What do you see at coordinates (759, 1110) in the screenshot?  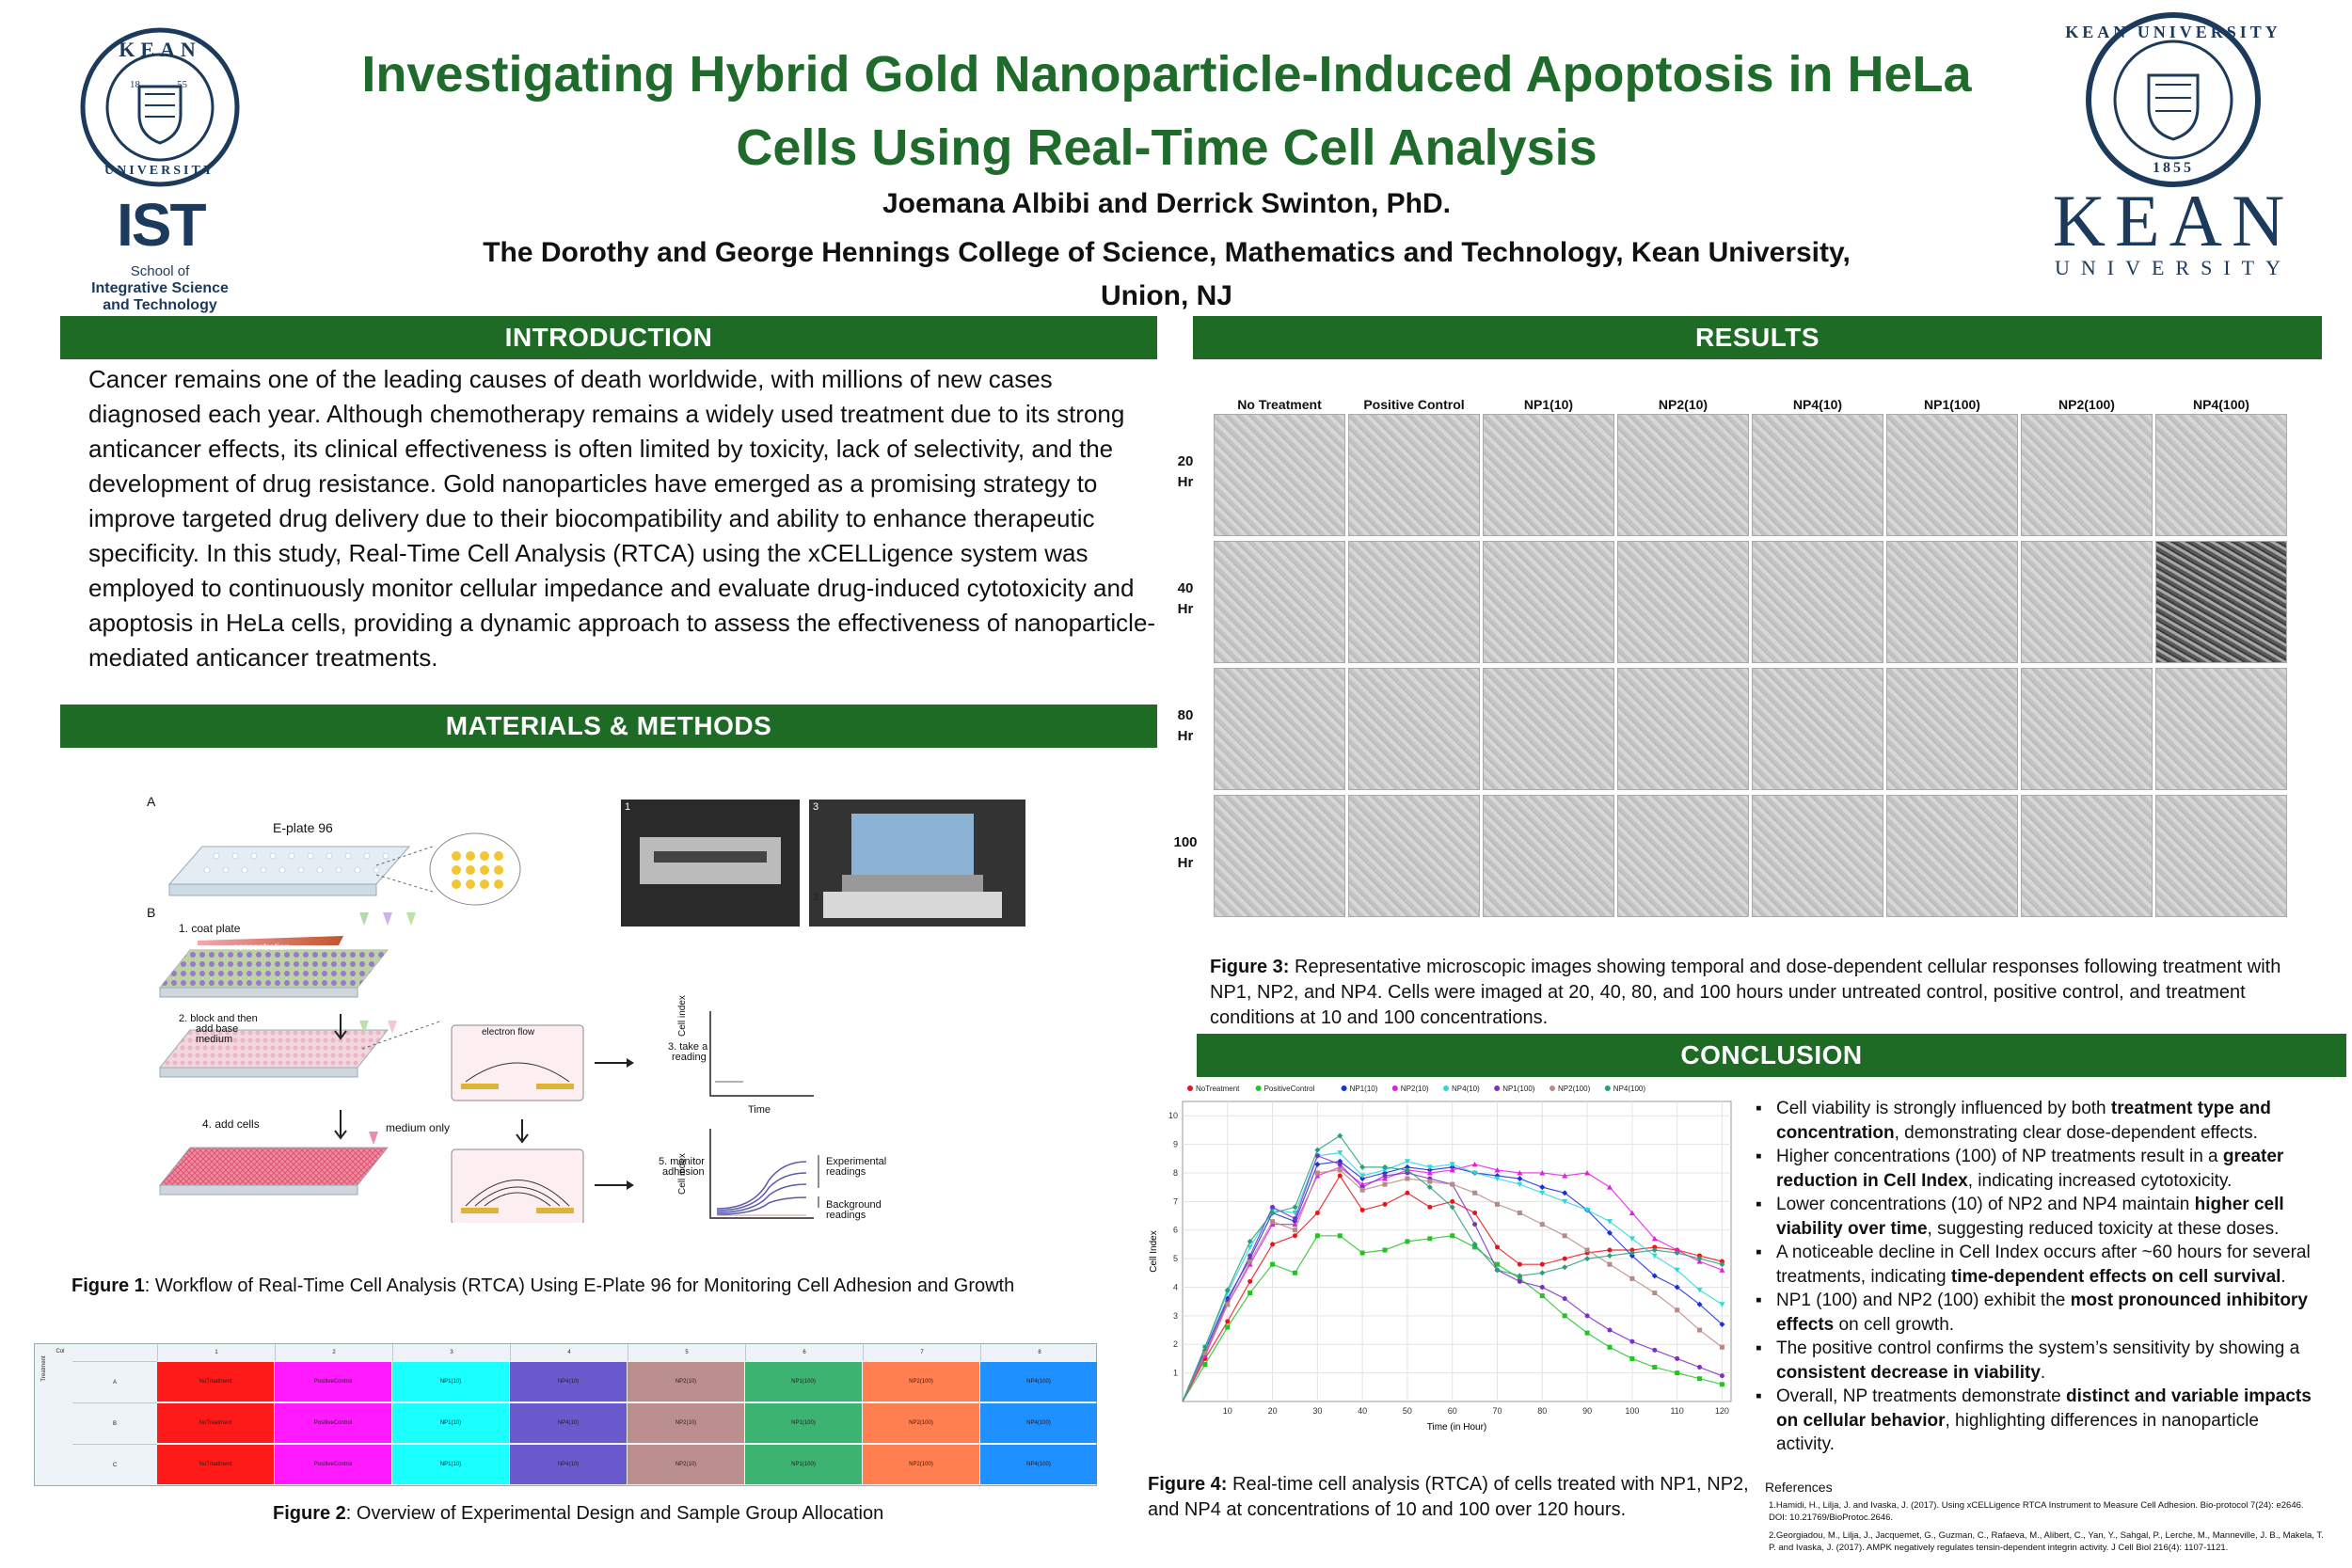 I see `time-axis-label: Time` at bounding box center [759, 1110].